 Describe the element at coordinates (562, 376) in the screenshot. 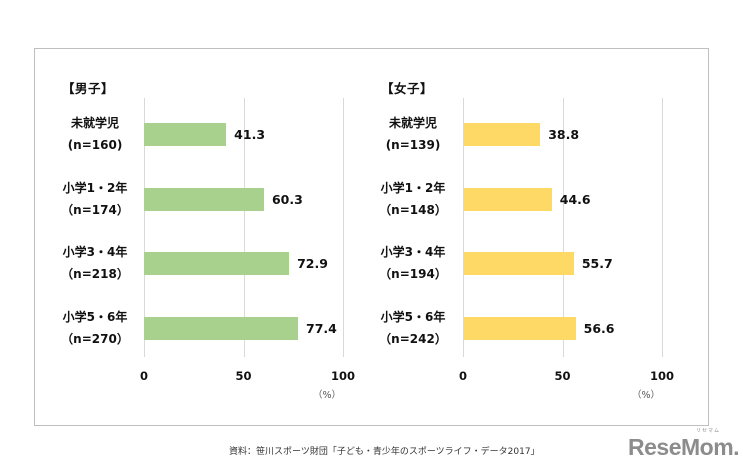

I see `girls-x-tick-label: 50` at that location.